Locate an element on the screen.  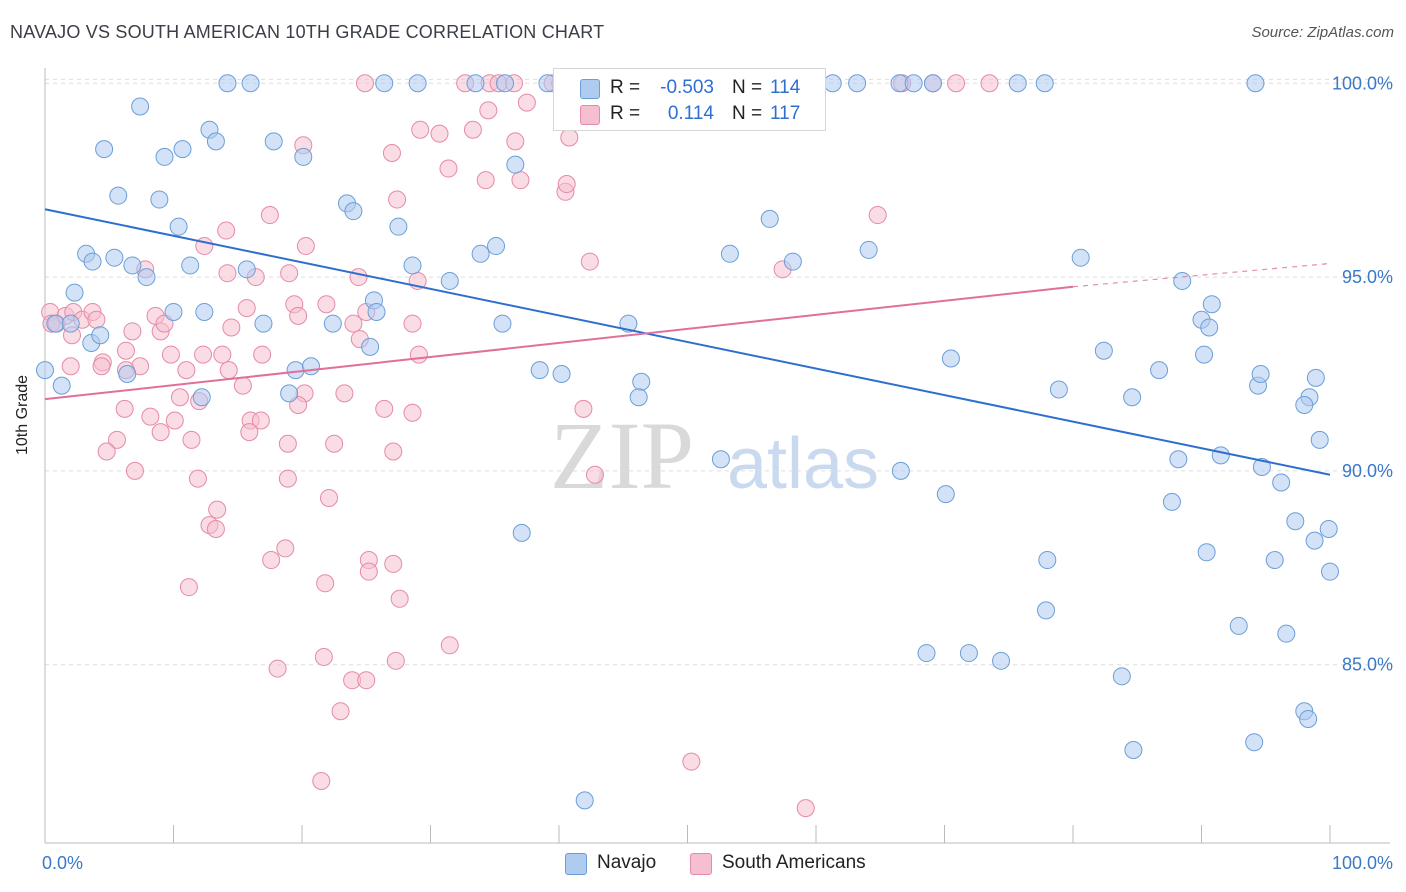
south-americans-swatch is located at coordinates (590, 115).